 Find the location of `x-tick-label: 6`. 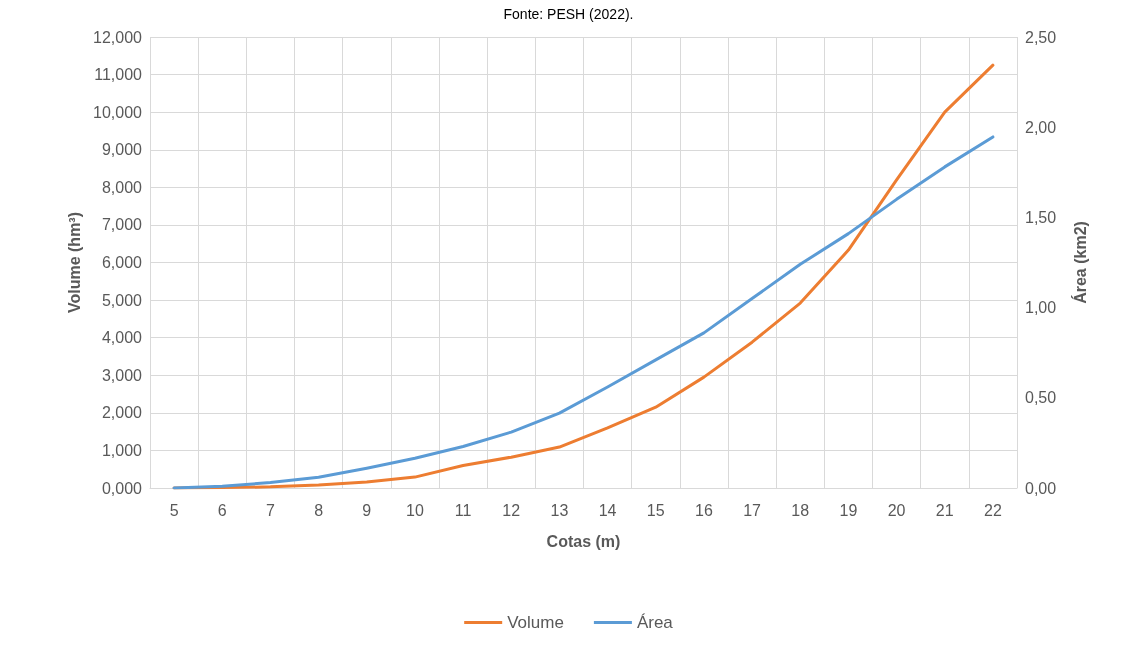

x-tick-label: 6 is located at coordinates (222, 510).